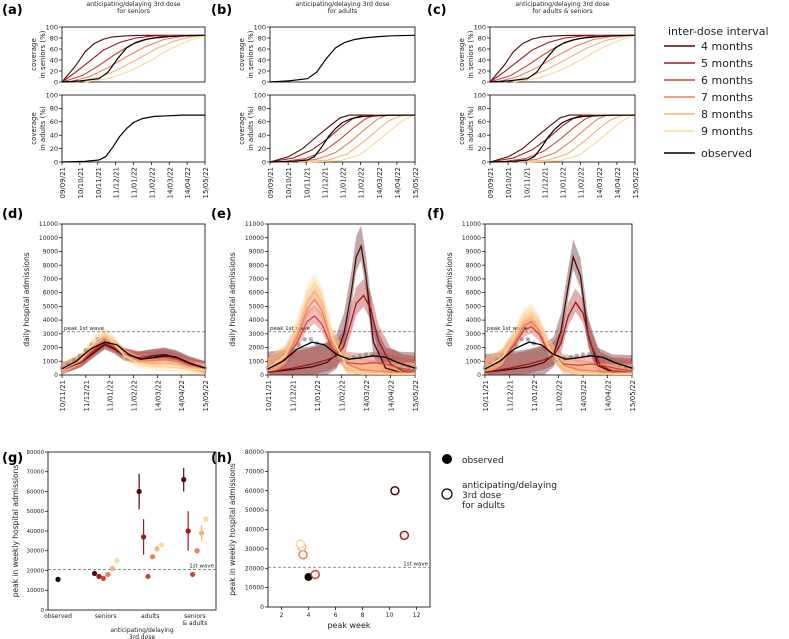  What do you see at coordinates (471, 224) in the screenshot?
I see `y-tick-label: 11000` at bounding box center [471, 224].